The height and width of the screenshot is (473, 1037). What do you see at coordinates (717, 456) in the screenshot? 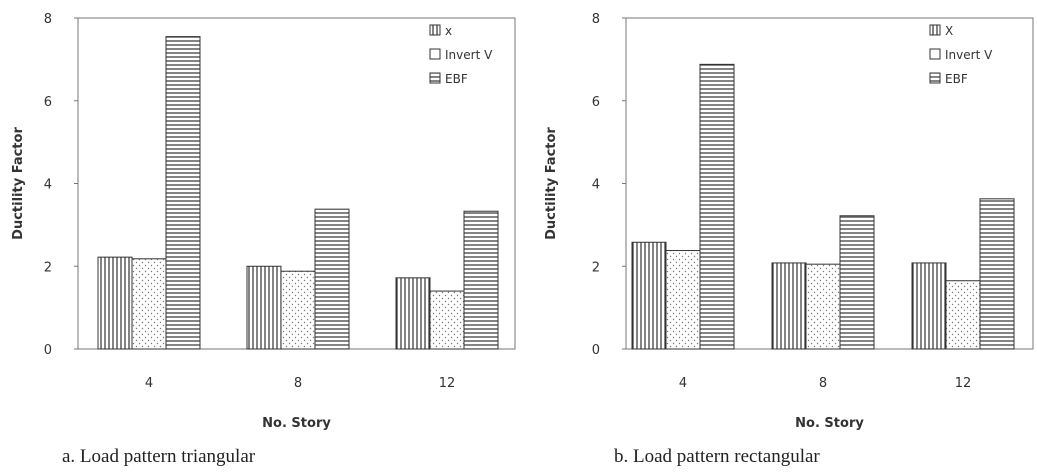
I see `caption-b: b. Load pattern rectangular` at bounding box center [717, 456].